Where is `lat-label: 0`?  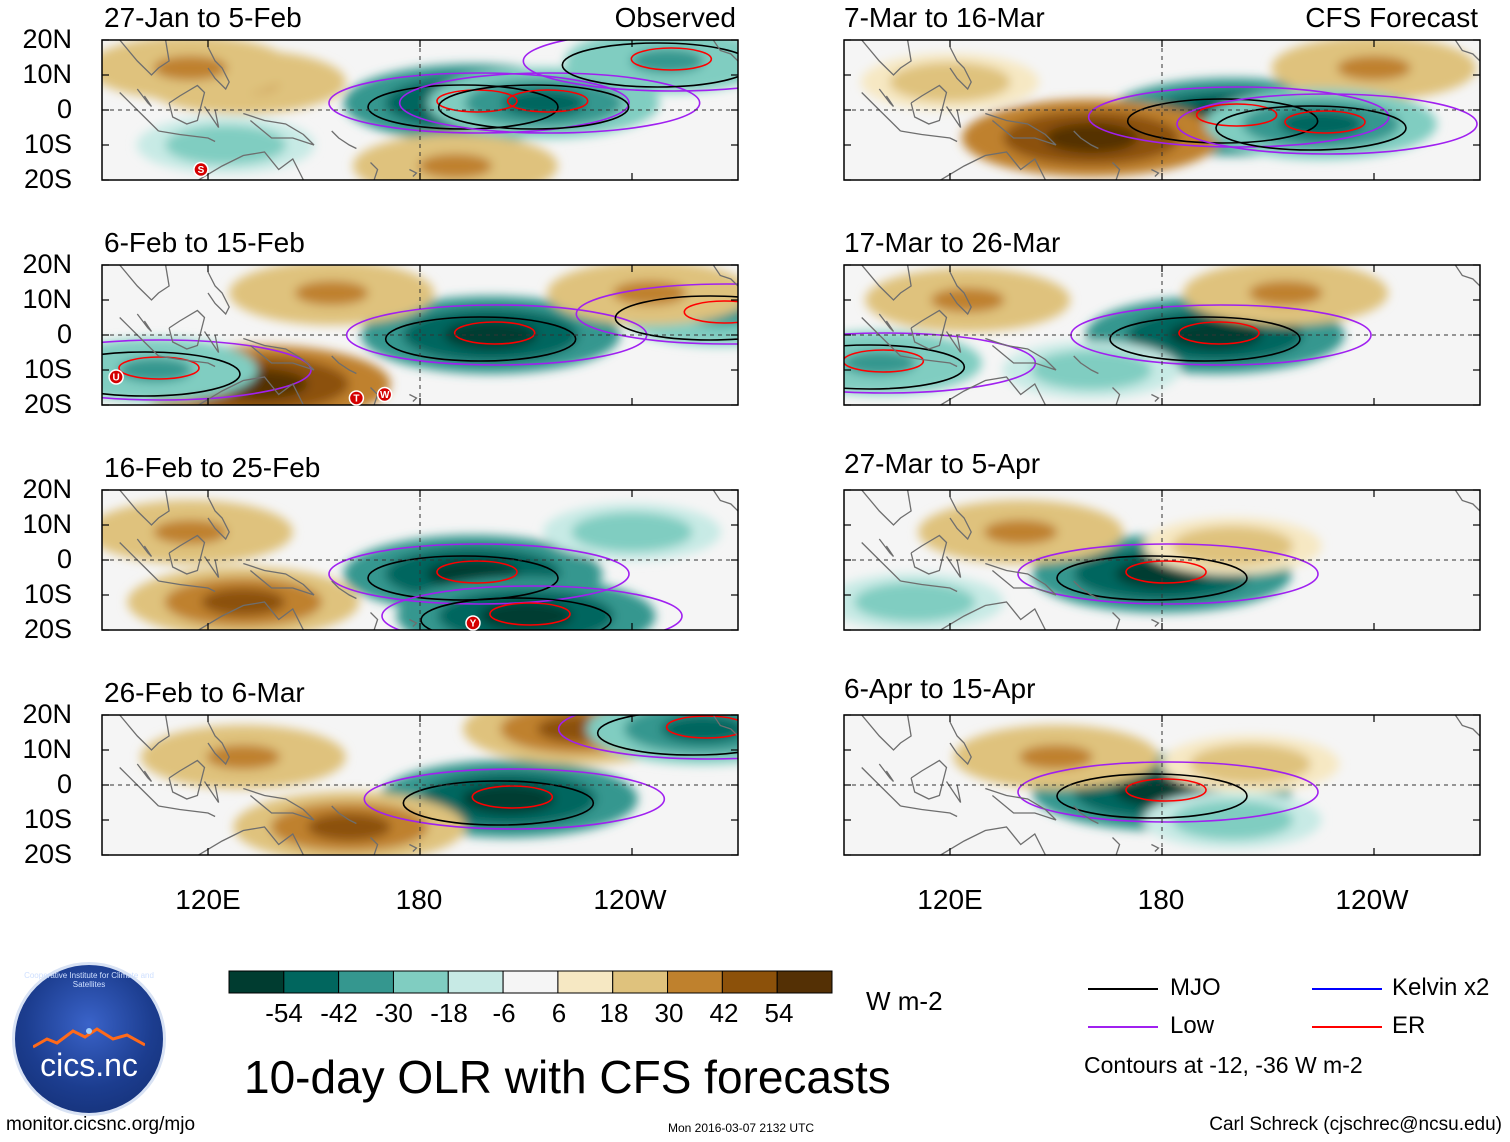 lat-label: 0 is located at coordinates (64, 334).